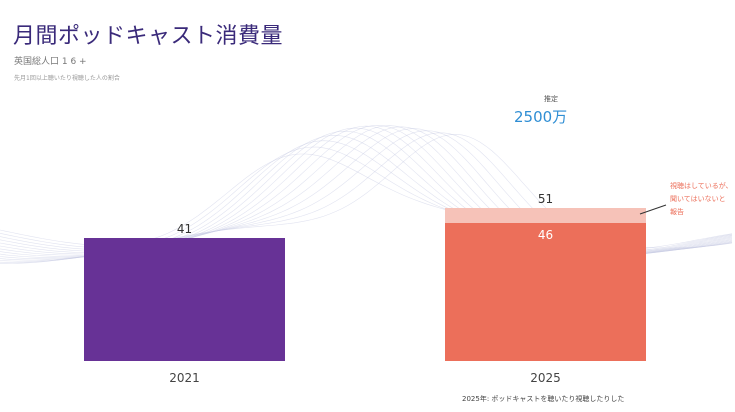 The image size is (735, 412). I want to click on bar-2025-main, so click(545, 292).